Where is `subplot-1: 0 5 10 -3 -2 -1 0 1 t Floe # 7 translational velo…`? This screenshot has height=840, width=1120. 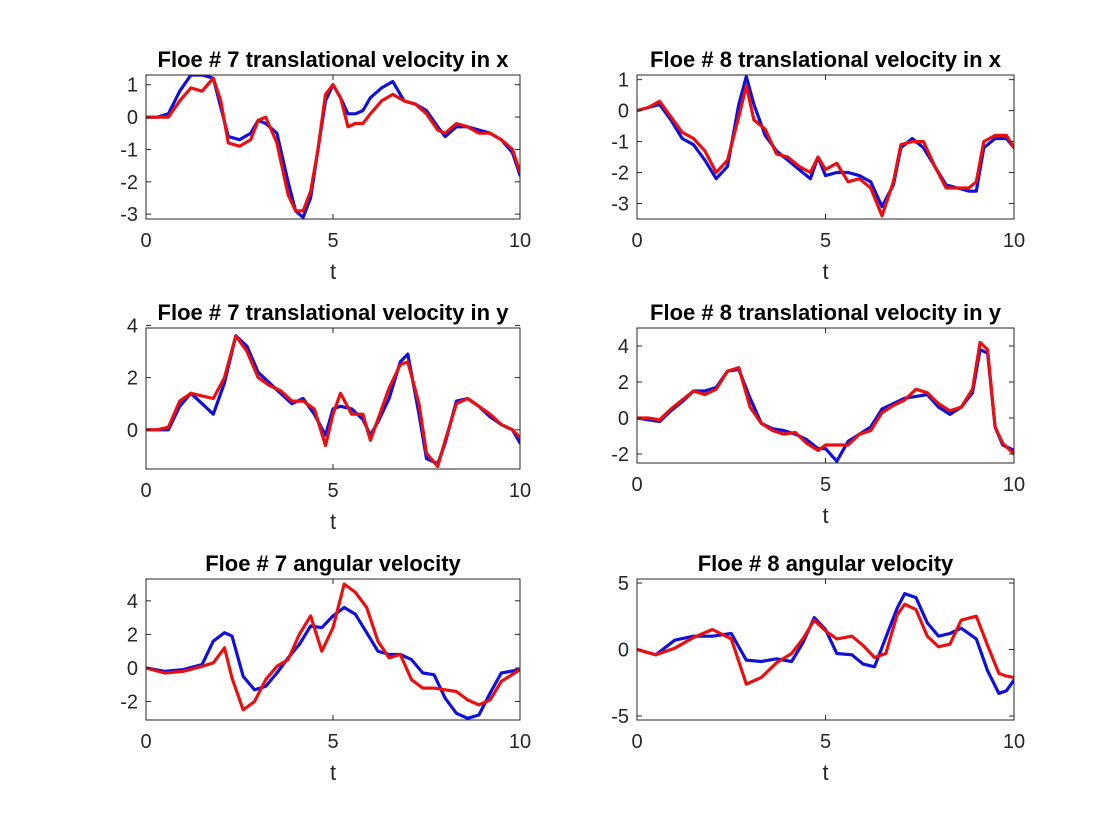
subplot-1: 0 5 10 -3 -2 -1 0 1 t Floe # 7 translational velo… is located at coordinates (325, 165).